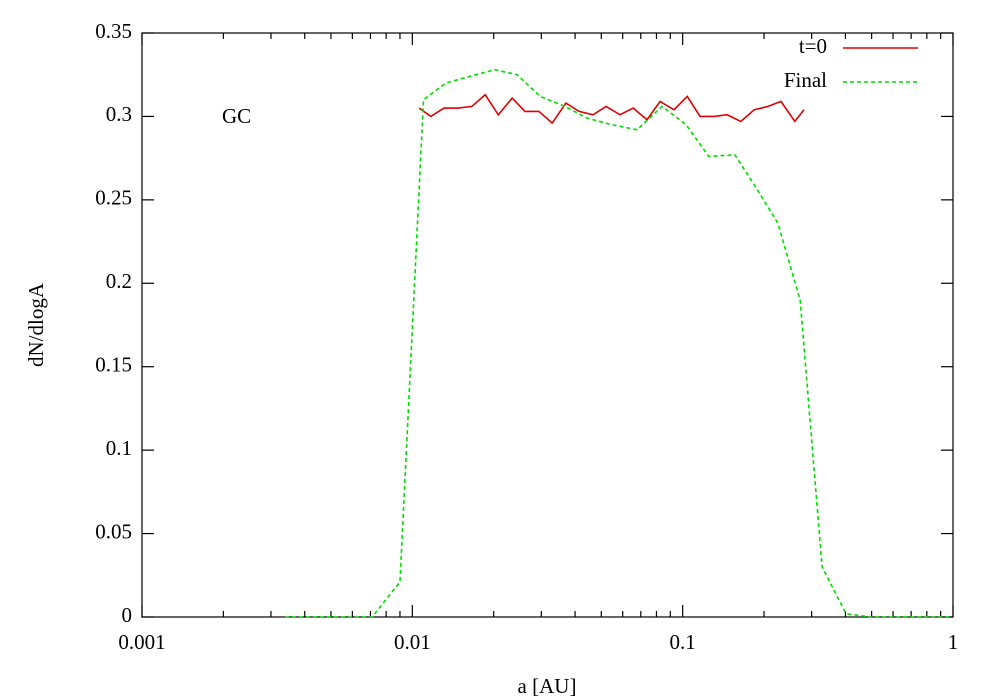 This screenshot has height=700, width=1000. What do you see at coordinates (412, 642) in the screenshot?
I see `x-tick-label: 0.01` at bounding box center [412, 642].